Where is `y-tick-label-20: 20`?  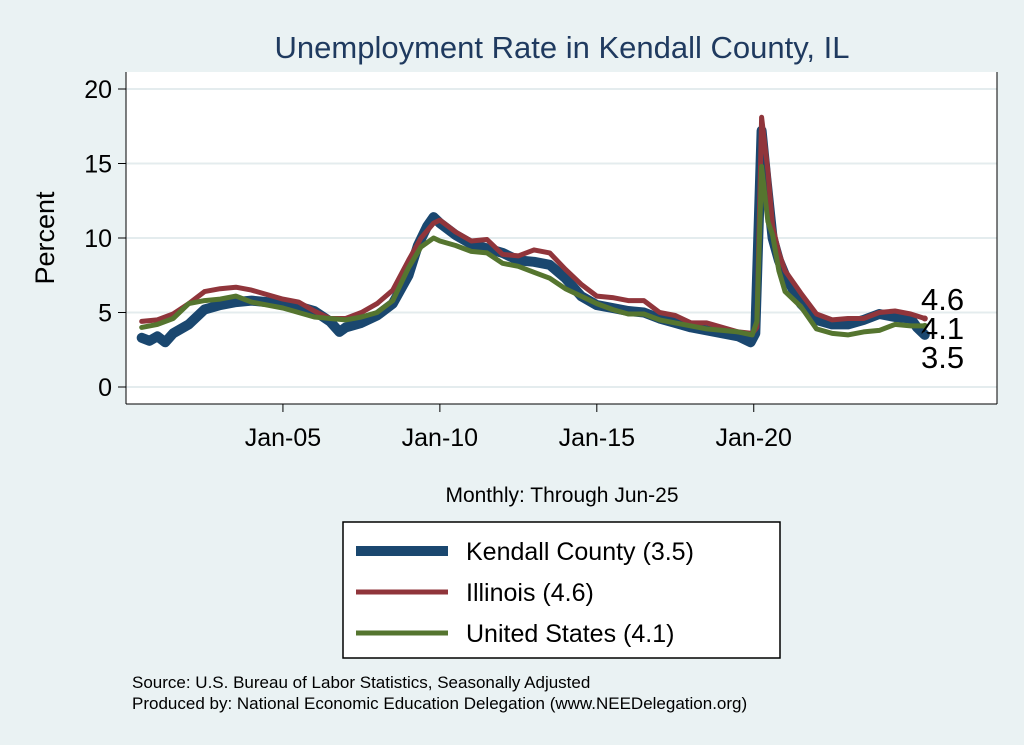
y-tick-label-20: 20 is located at coordinates (98, 90).